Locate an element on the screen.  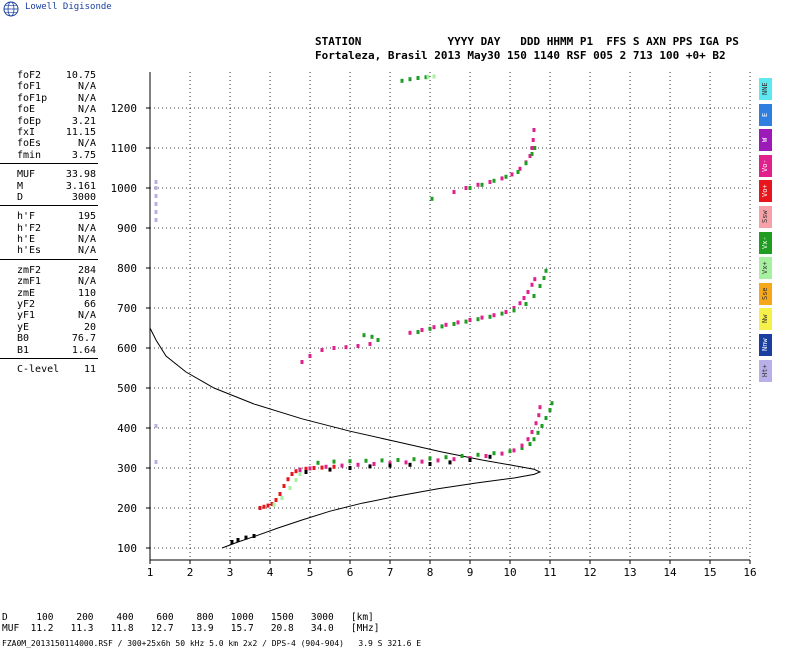
param-name: h'F is located at coordinates (26, 217).